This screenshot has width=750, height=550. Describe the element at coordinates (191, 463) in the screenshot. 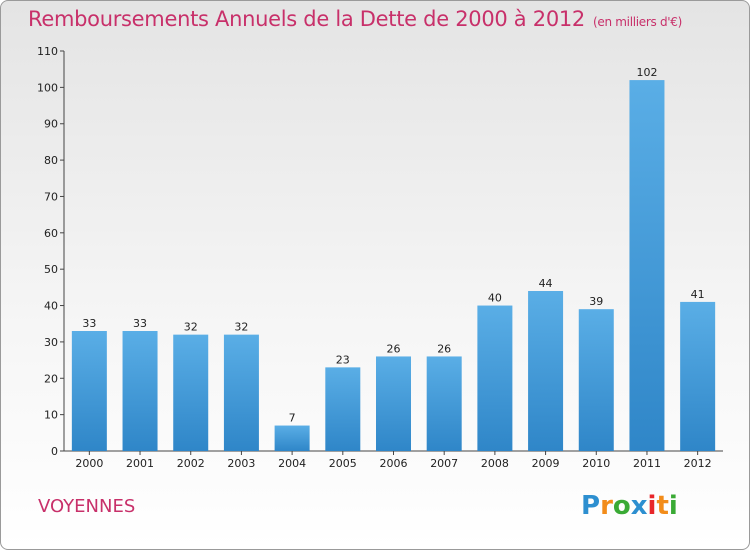

I see `x-tick-label-2002: 2002` at that location.